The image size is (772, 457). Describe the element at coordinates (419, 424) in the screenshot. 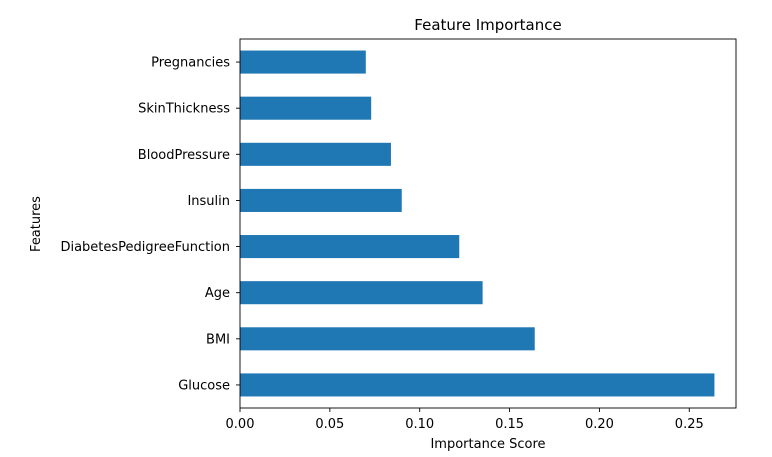

I see `x-tick-label: 0.10` at that location.